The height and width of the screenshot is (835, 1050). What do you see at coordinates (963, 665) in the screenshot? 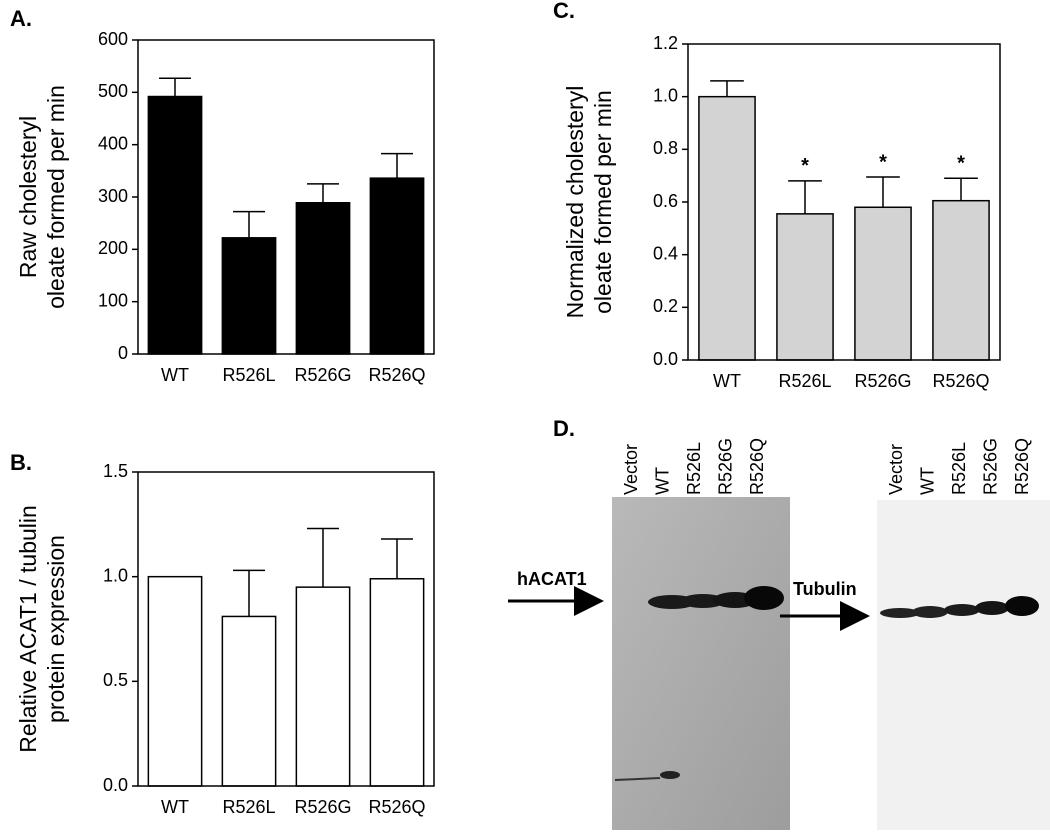
I see `blot-image-right` at bounding box center [963, 665].